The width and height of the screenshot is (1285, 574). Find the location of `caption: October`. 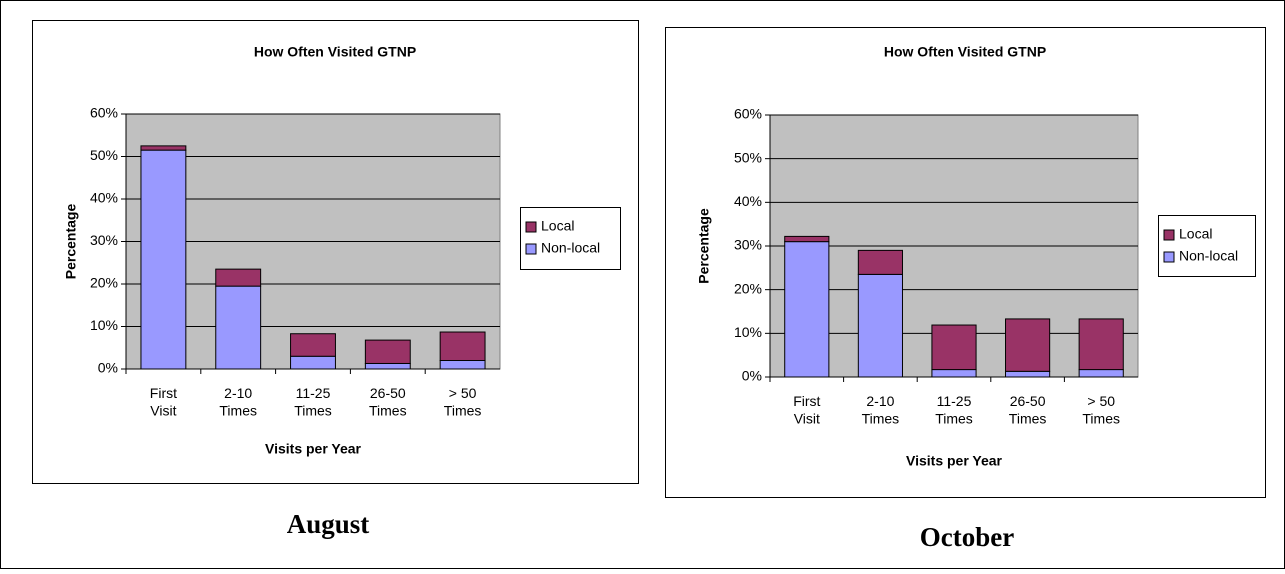

caption: October is located at coordinates (967, 537).